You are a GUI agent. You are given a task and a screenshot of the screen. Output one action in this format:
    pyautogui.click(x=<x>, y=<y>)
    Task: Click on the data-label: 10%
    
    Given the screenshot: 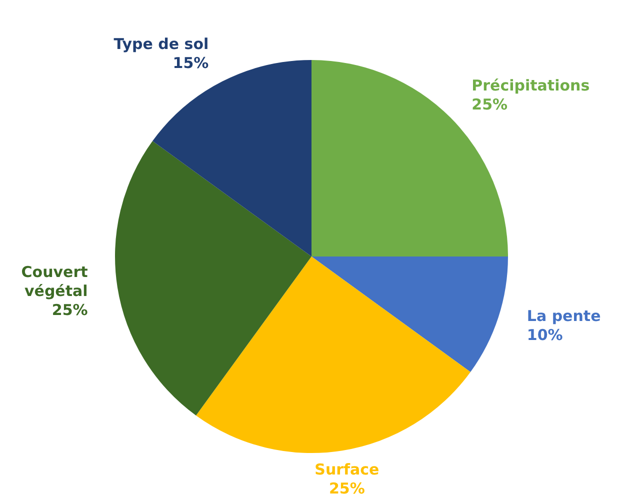 What is the action you would take?
    pyautogui.click(x=544, y=335)
    